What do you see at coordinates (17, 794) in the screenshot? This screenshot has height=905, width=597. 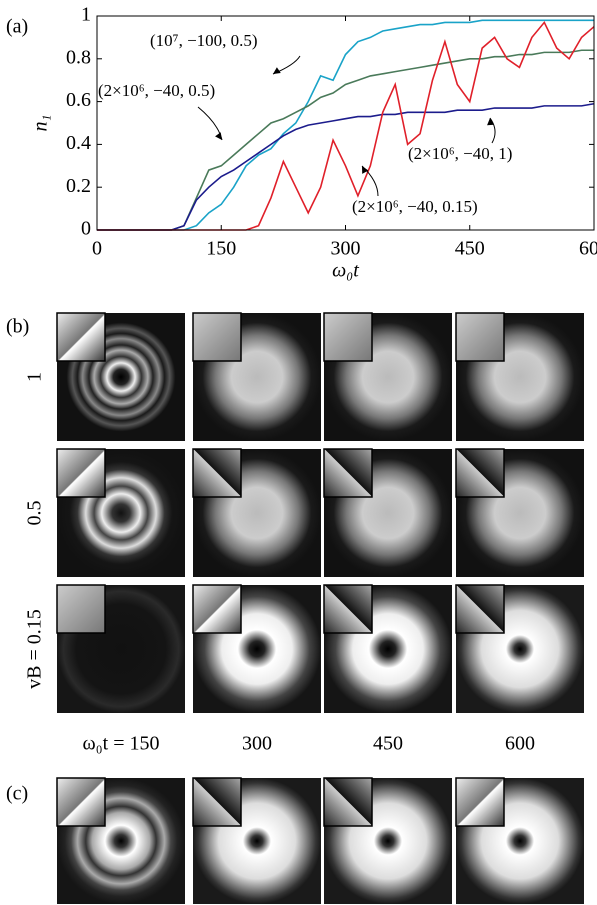 I see `panel-label: (c)` at bounding box center [17, 794].